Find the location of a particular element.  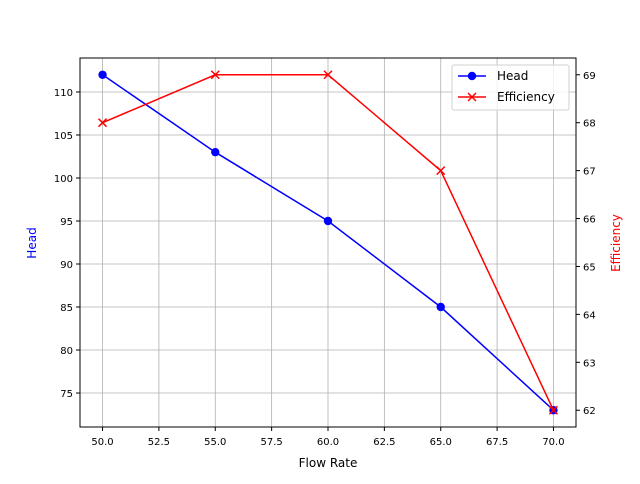

x-tick-label: 52.5 is located at coordinates (159, 442).